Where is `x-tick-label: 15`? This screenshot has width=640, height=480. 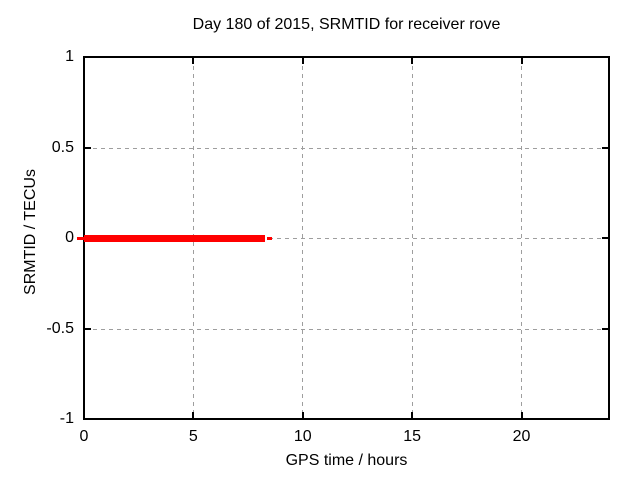 x-tick-label: 15 is located at coordinates (412, 436).